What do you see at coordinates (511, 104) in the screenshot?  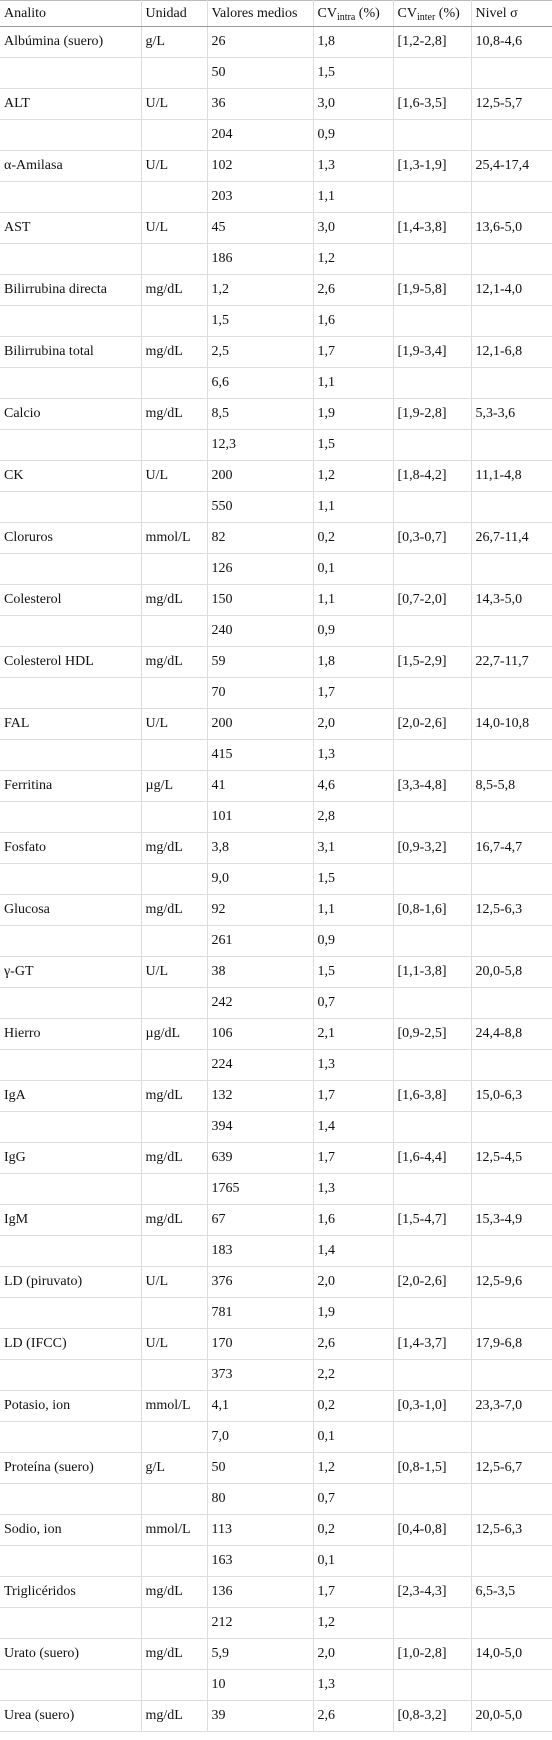 I see `sigma-cell: 12,5-5,7` at bounding box center [511, 104].